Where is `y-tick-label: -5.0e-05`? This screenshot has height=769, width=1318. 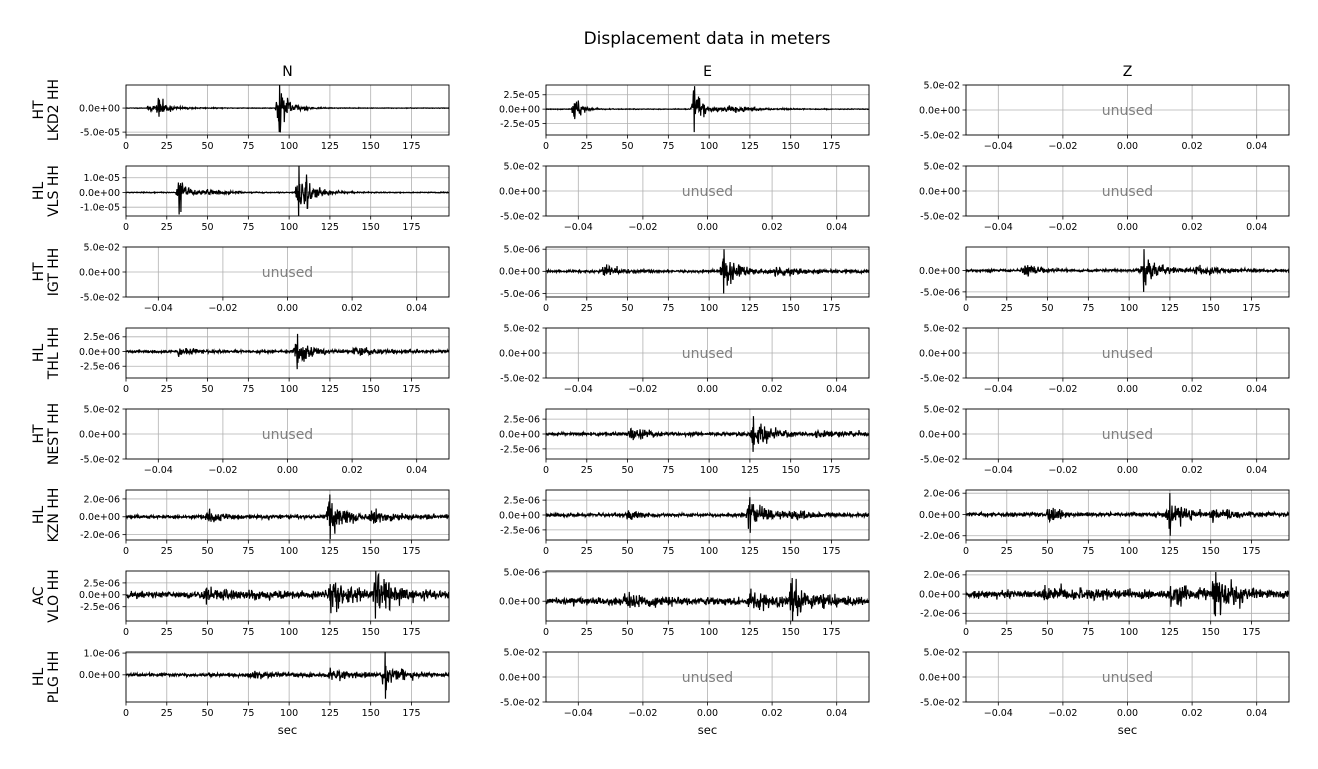 y-tick-label: -5.0e-05 is located at coordinates (100, 133).